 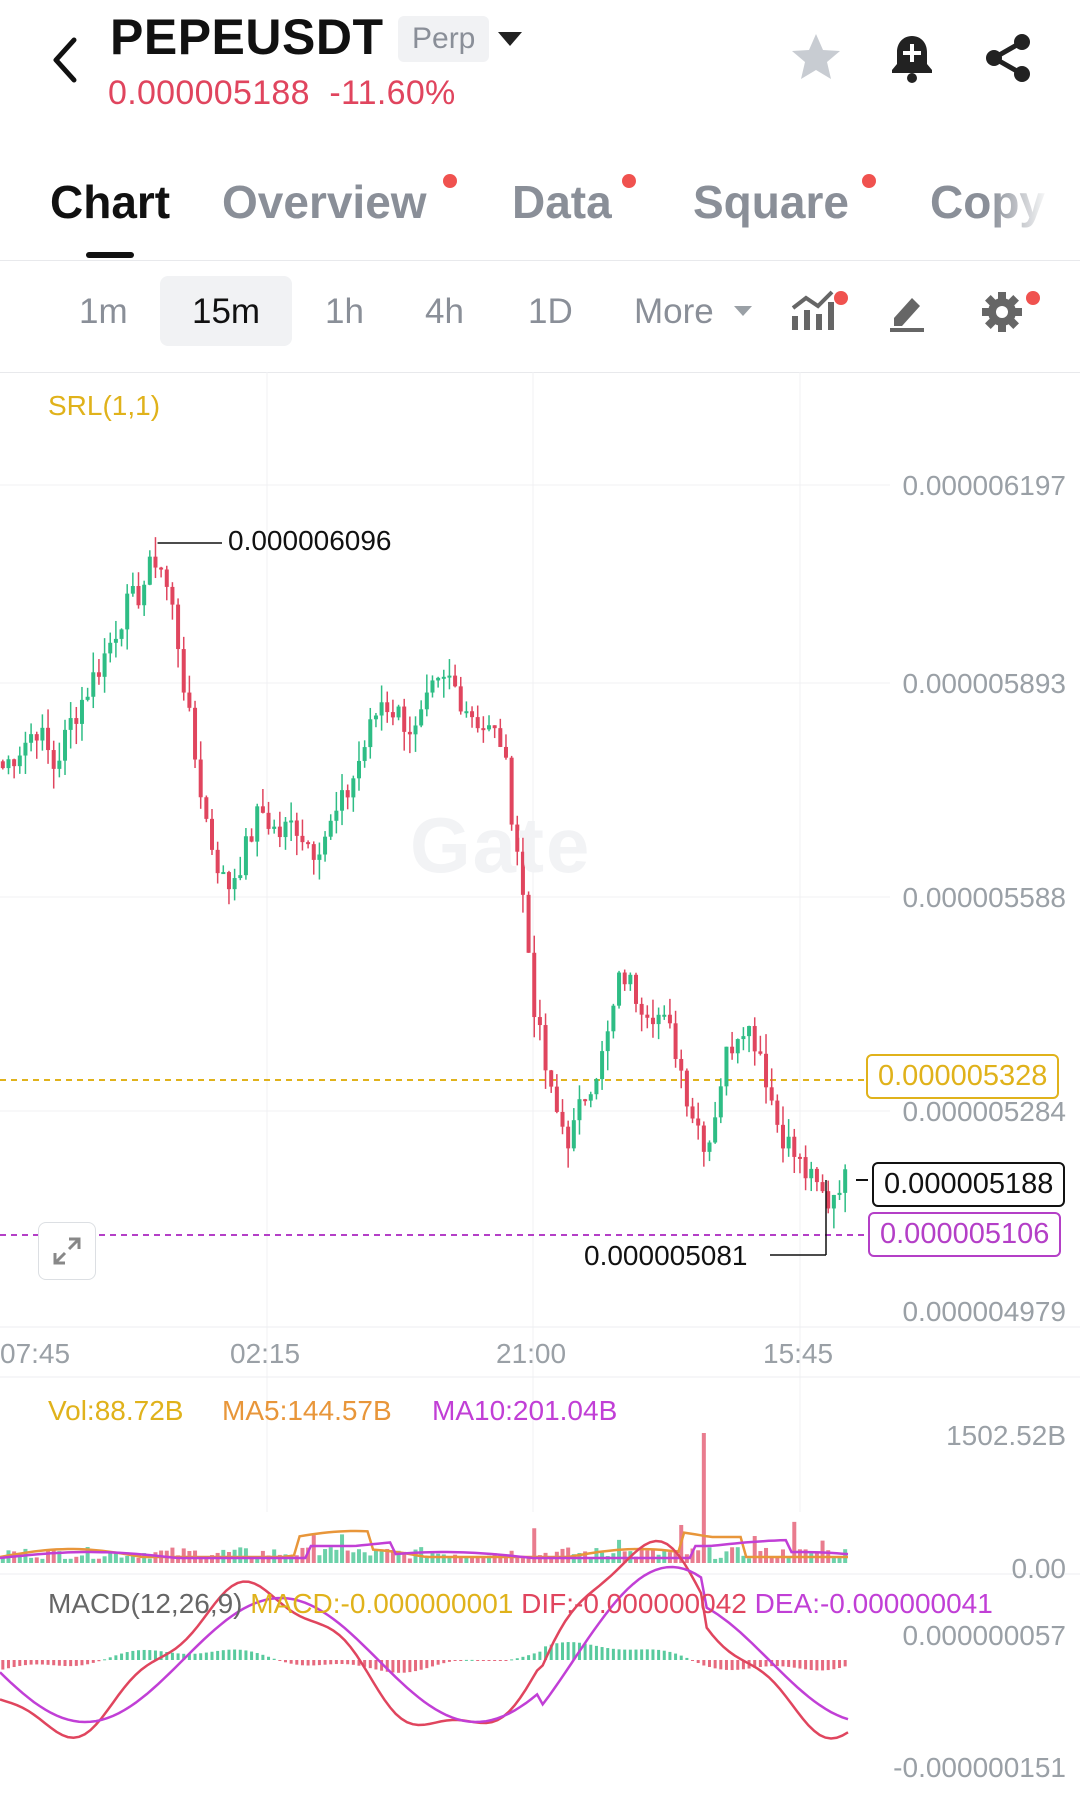 I want to click on interval-1h: 1h, so click(x=344, y=311).